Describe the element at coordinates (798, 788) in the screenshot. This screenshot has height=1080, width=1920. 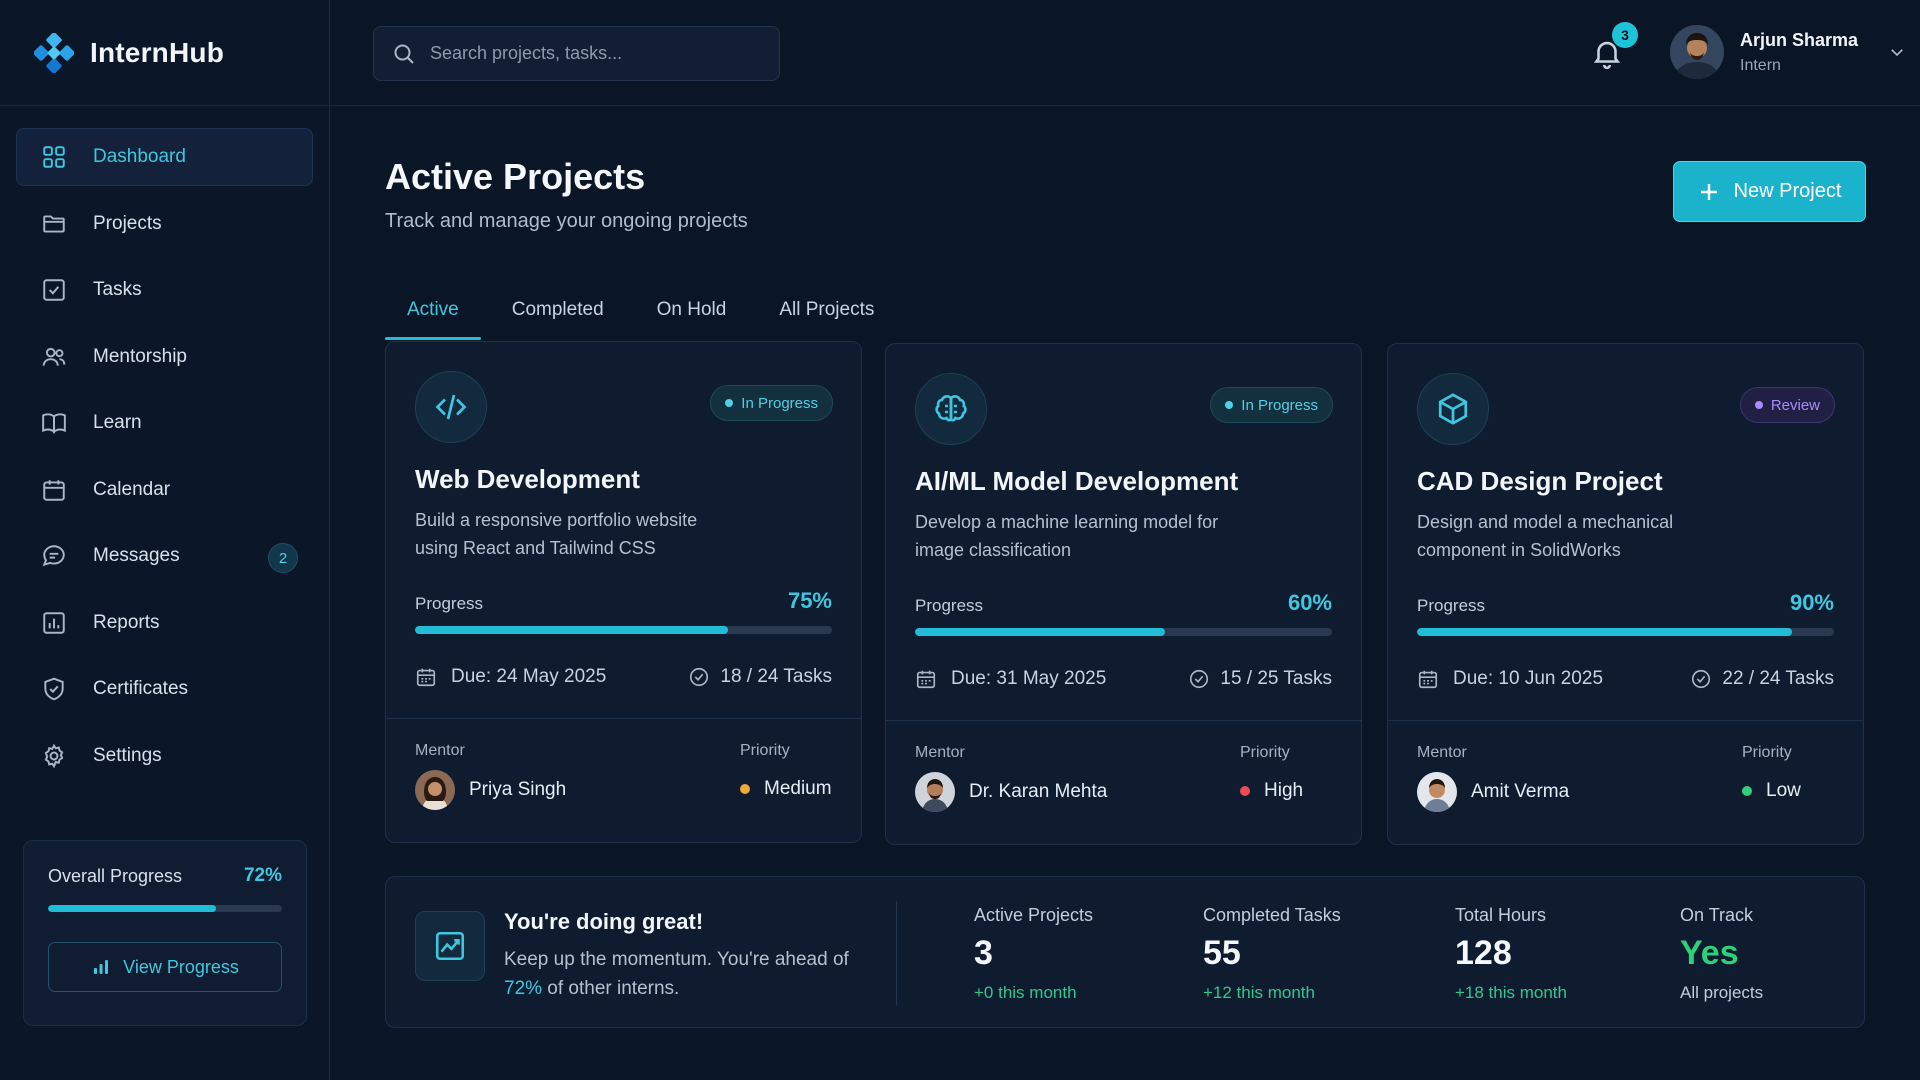
I see `priority-value: Medium` at that location.